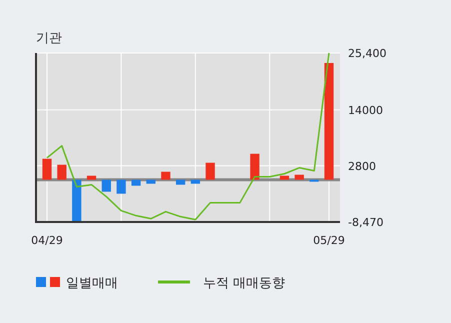 This screenshot has width=451, height=323. Describe the element at coordinates (47, 240) in the screenshot. I see `x-tick-label: 04/29` at that location.